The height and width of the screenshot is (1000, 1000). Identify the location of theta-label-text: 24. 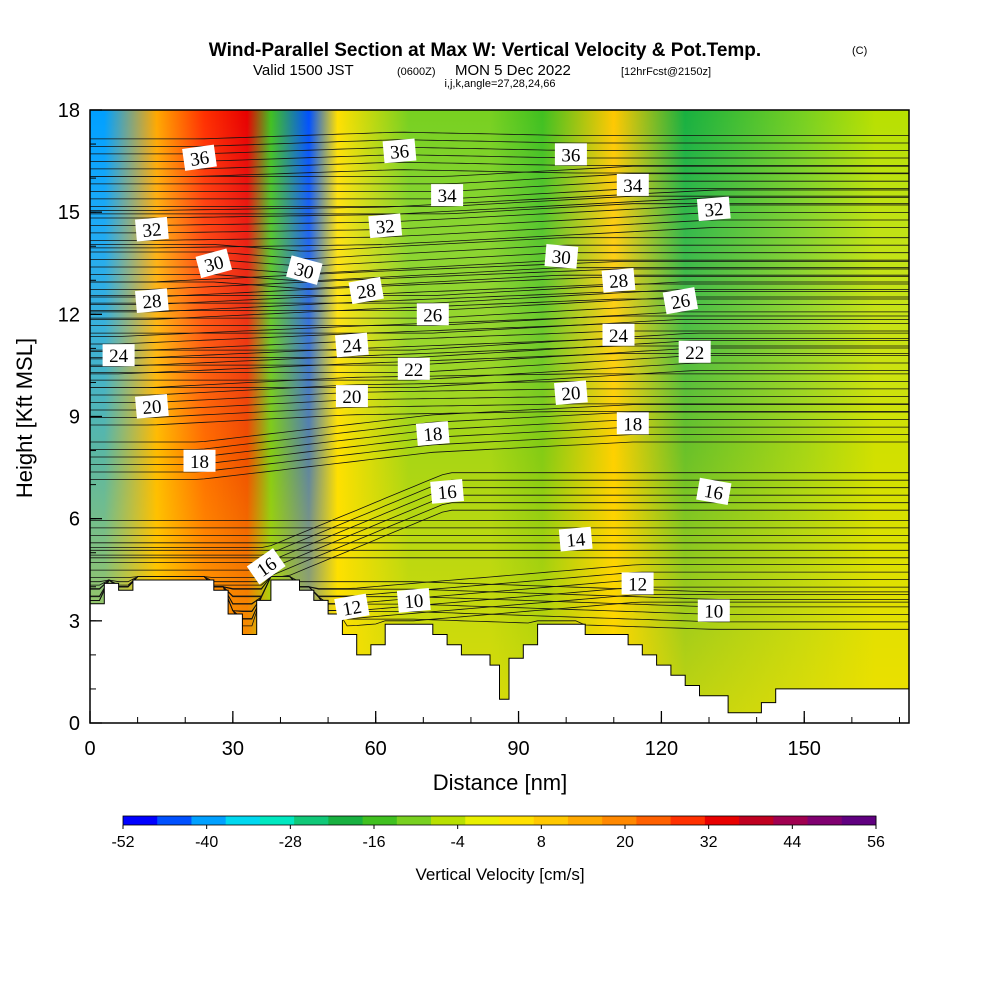
(119, 356).